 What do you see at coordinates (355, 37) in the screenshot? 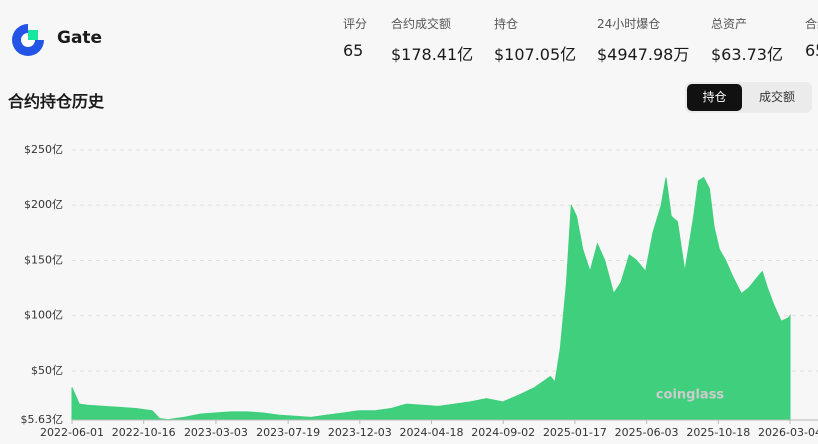
I see `stat: 评分 65` at bounding box center [355, 37].